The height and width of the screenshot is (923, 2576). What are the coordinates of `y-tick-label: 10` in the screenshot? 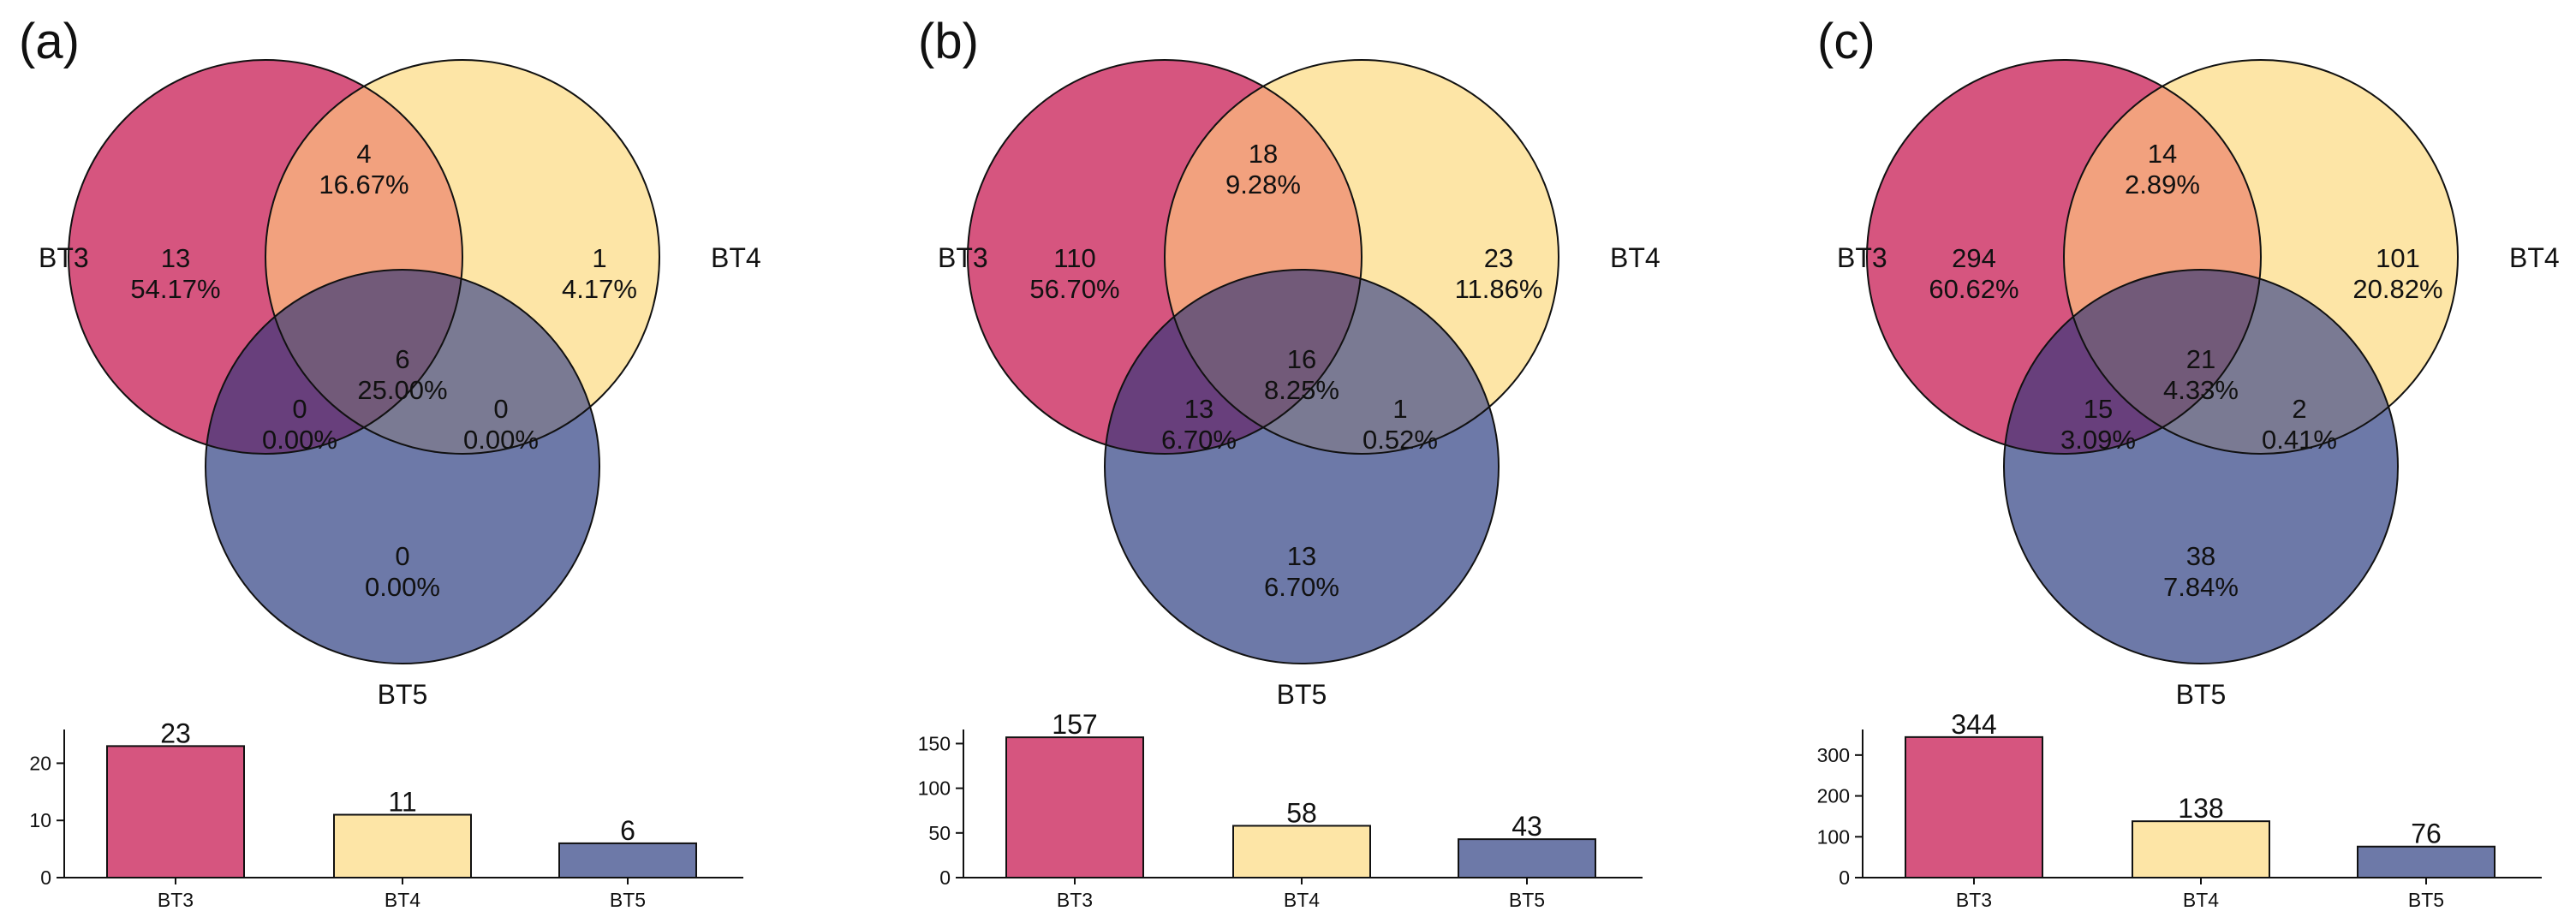 It's located at (40, 820).